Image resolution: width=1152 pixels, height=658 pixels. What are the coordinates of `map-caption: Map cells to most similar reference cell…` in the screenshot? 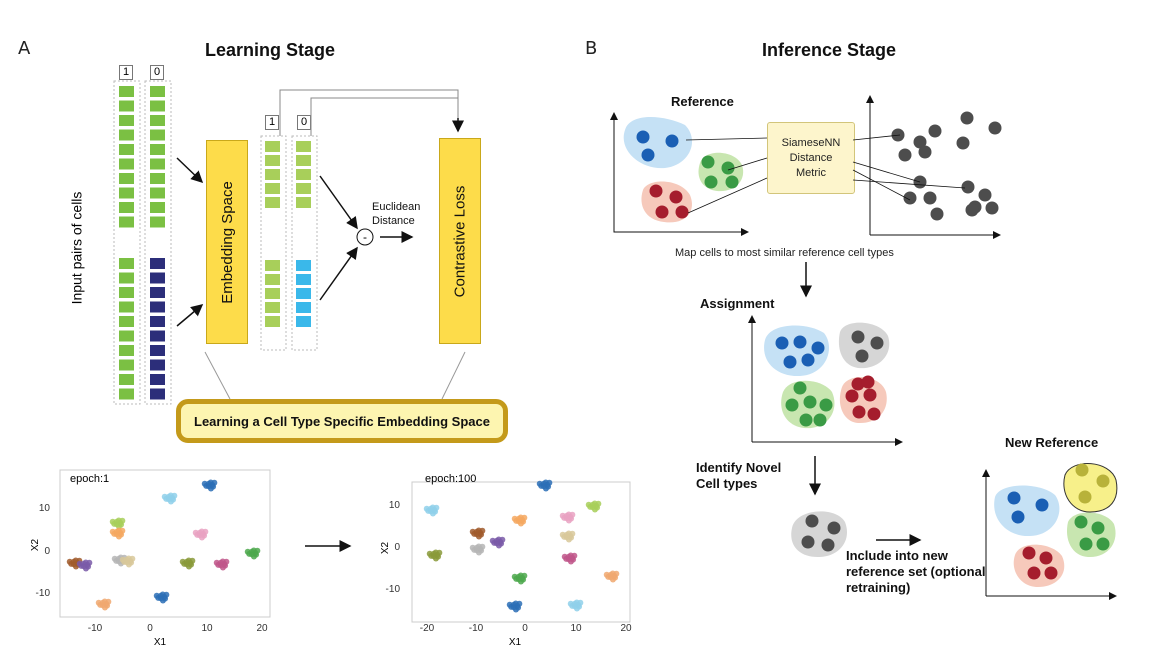 It's located at (784, 253).